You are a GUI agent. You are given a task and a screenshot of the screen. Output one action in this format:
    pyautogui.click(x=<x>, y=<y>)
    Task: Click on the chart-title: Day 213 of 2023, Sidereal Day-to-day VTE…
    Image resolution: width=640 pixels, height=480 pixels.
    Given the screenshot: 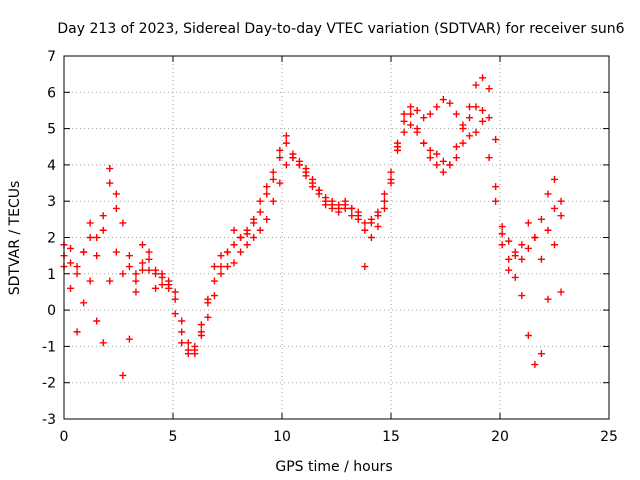 What is the action you would take?
    pyautogui.click(x=340, y=29)
    